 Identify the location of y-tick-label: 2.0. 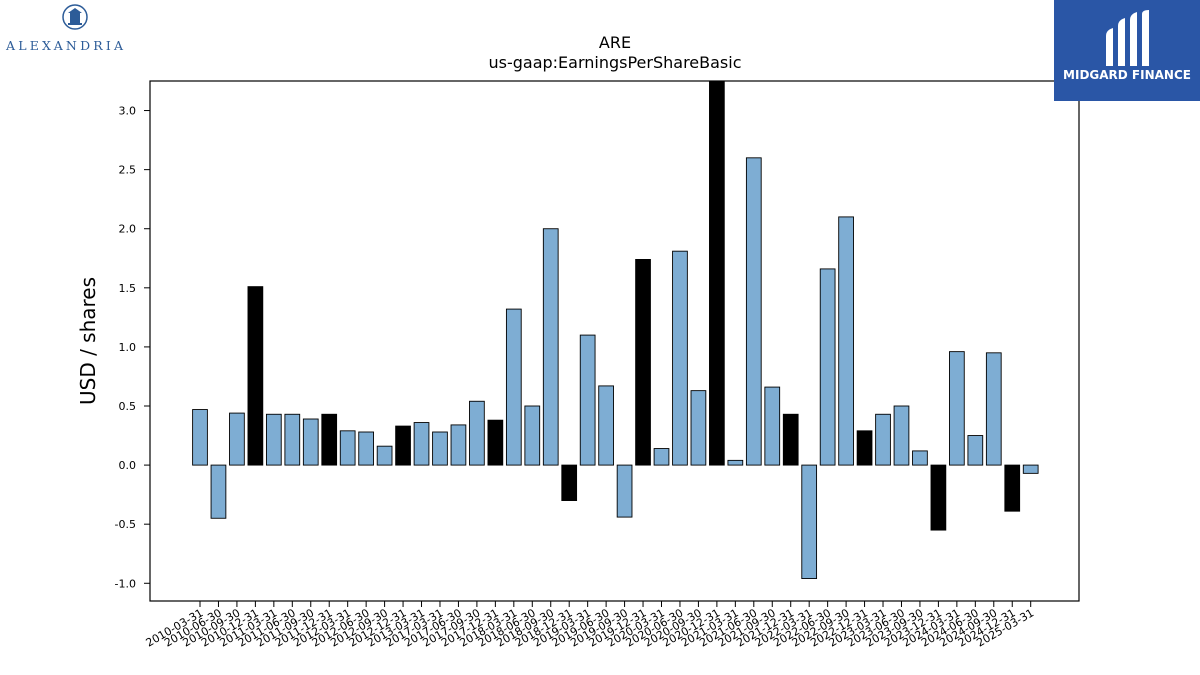
(128, 229).